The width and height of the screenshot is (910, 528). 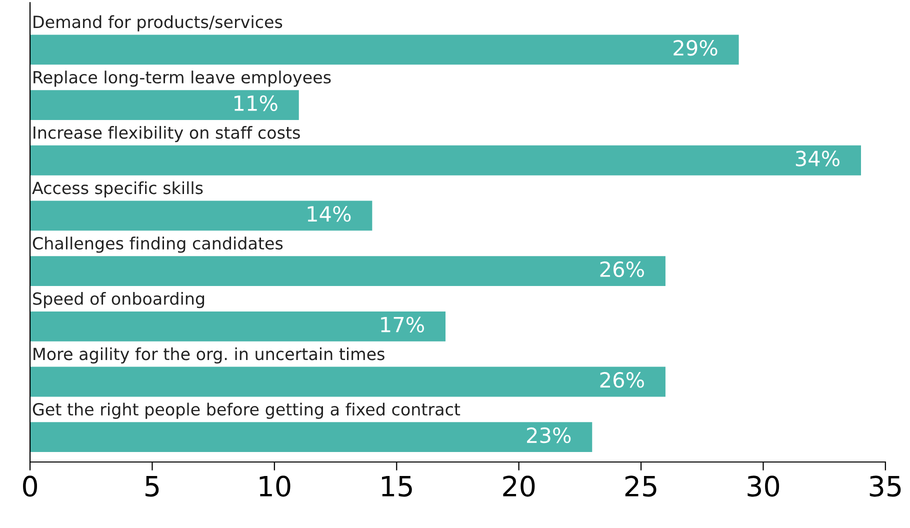 I want to click on x-tick-label: 5, so click(x=152, y=486).